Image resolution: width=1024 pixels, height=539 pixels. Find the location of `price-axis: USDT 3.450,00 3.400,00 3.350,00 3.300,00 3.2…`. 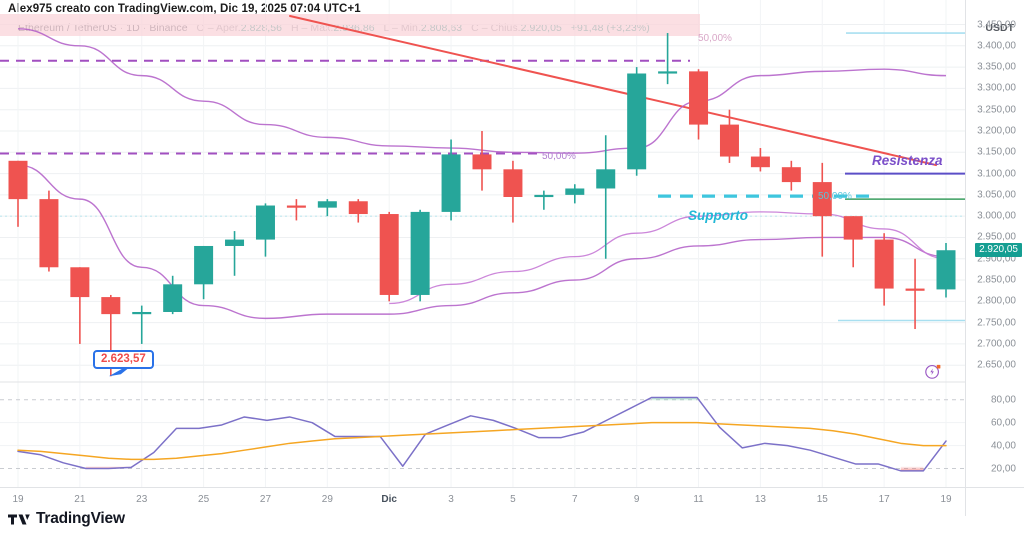

price-axis: USDT 3.450,00 3.400,00 3.350,00 3.300,00 3.2… is located at coordinates (994, 248).